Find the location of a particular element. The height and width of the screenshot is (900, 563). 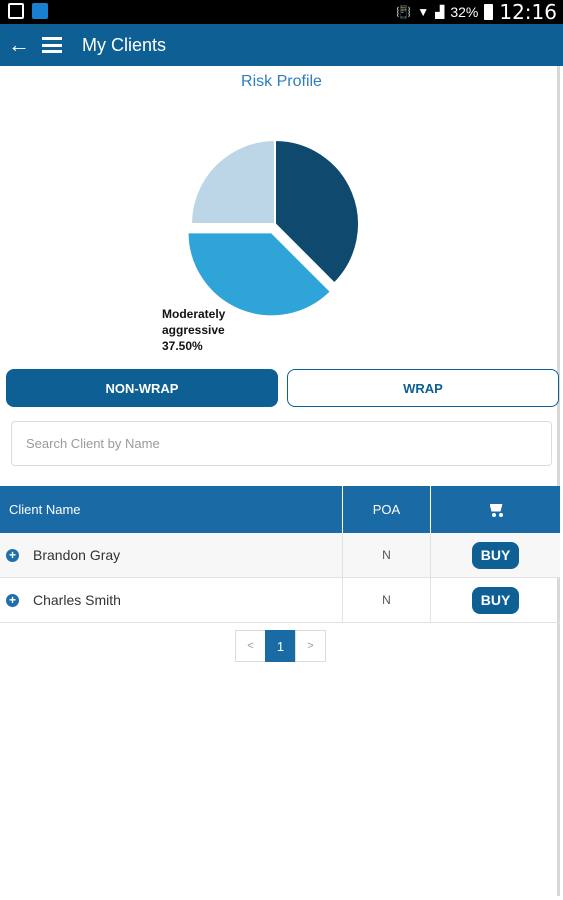

cart-icon is located at coordinates (496, 510).